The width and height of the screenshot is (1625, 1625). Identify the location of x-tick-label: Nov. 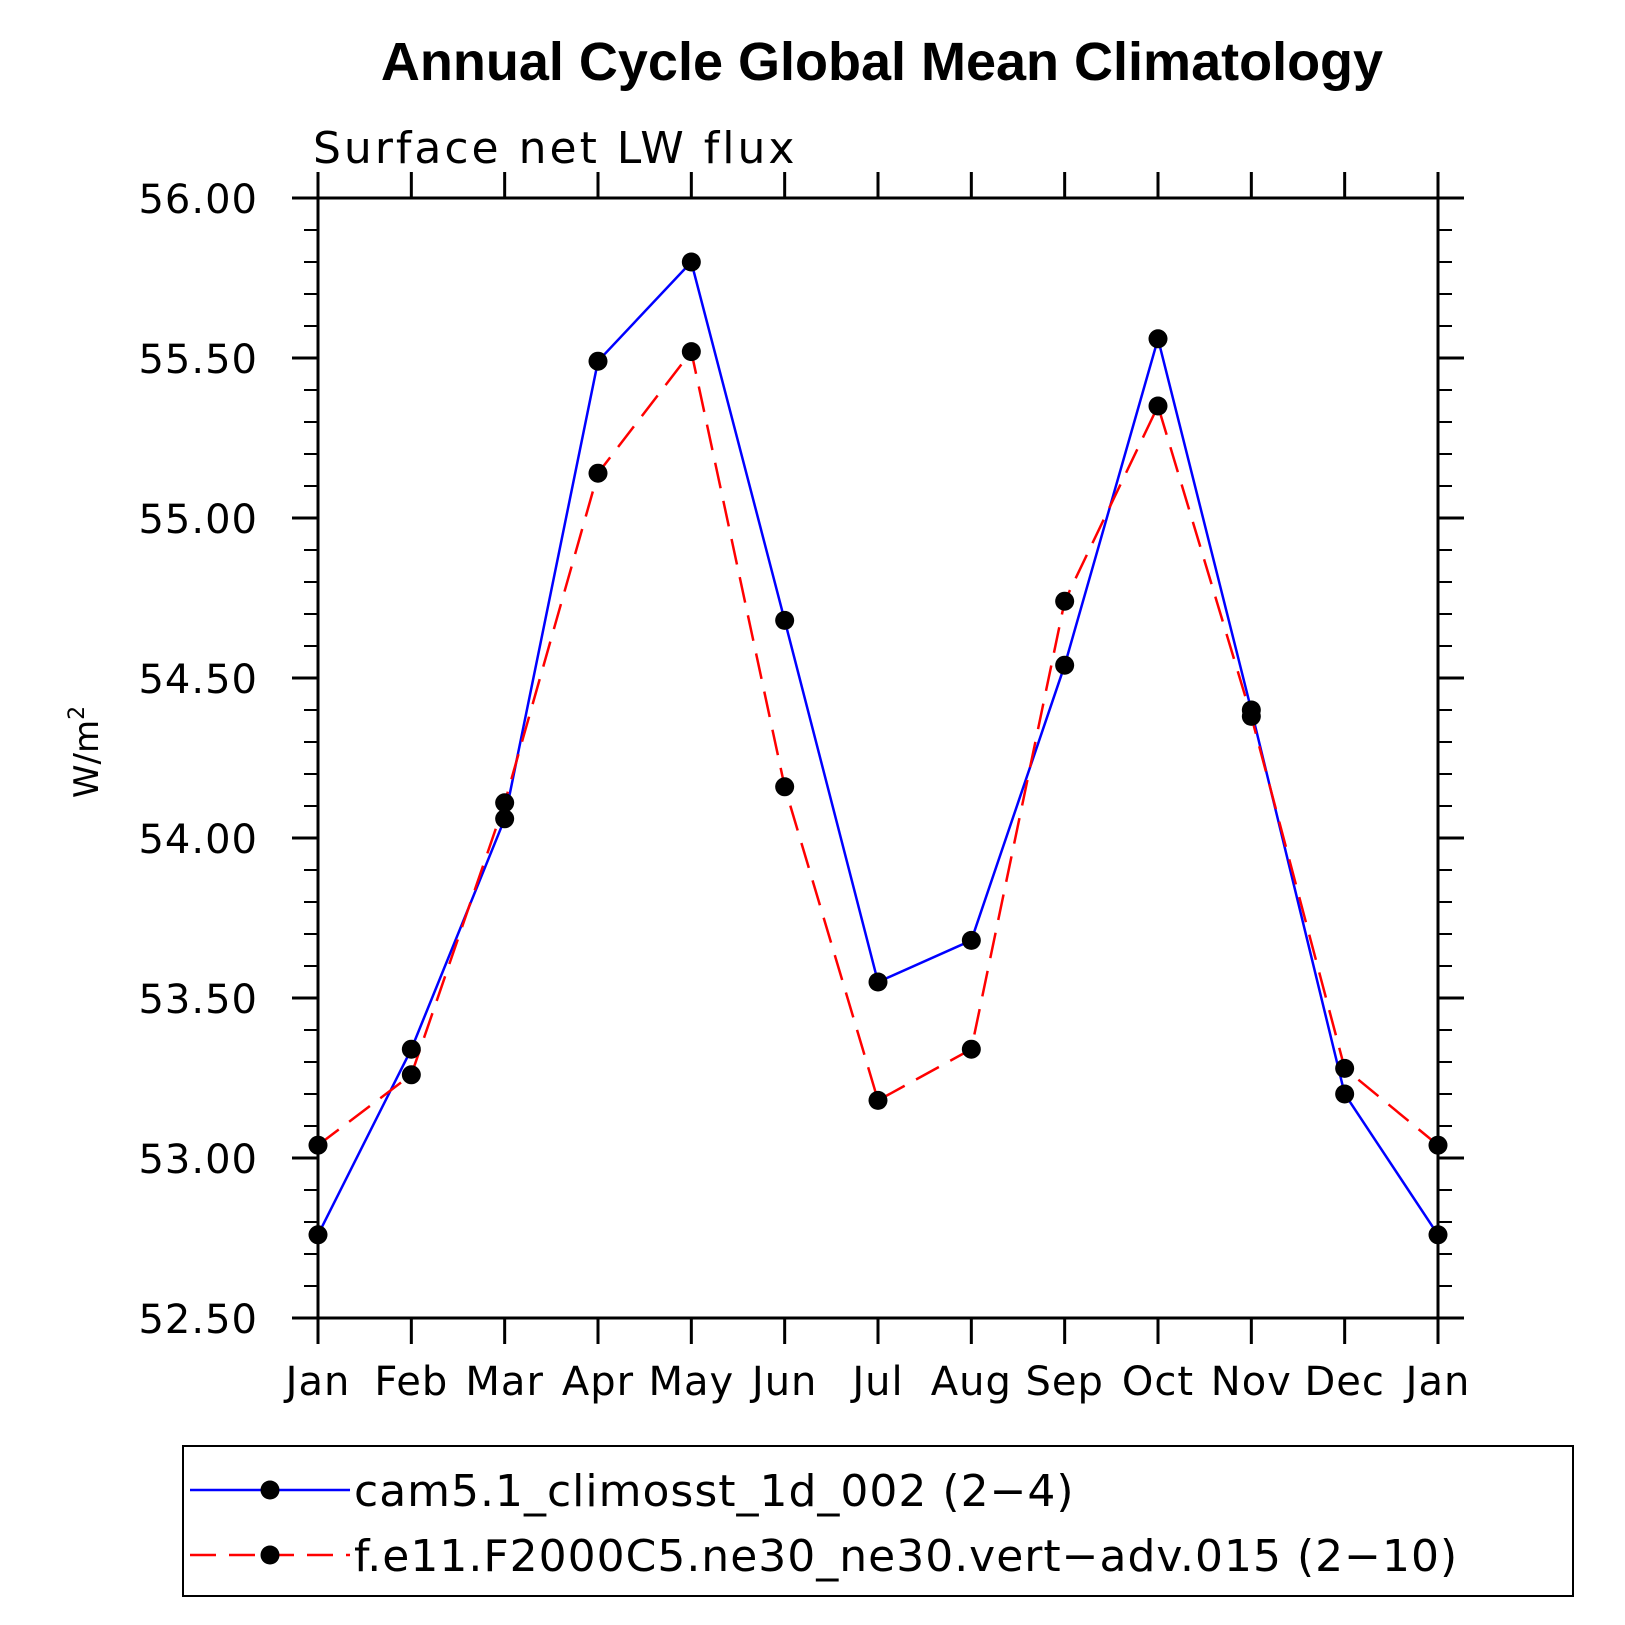
(1251, 1382).